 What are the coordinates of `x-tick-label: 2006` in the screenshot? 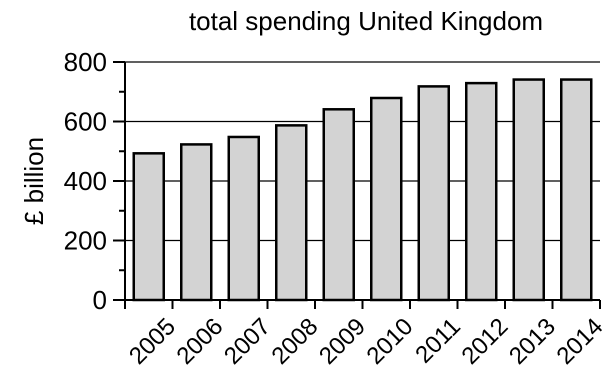 It's located at (200, 341).